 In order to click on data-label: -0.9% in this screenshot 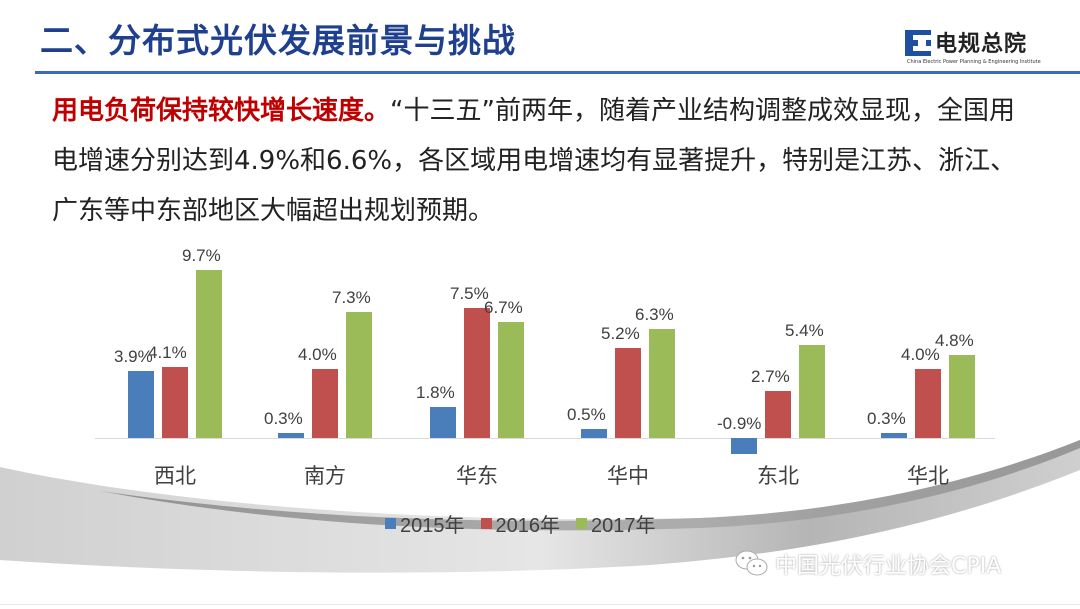, I will do `click(739, 423)`.